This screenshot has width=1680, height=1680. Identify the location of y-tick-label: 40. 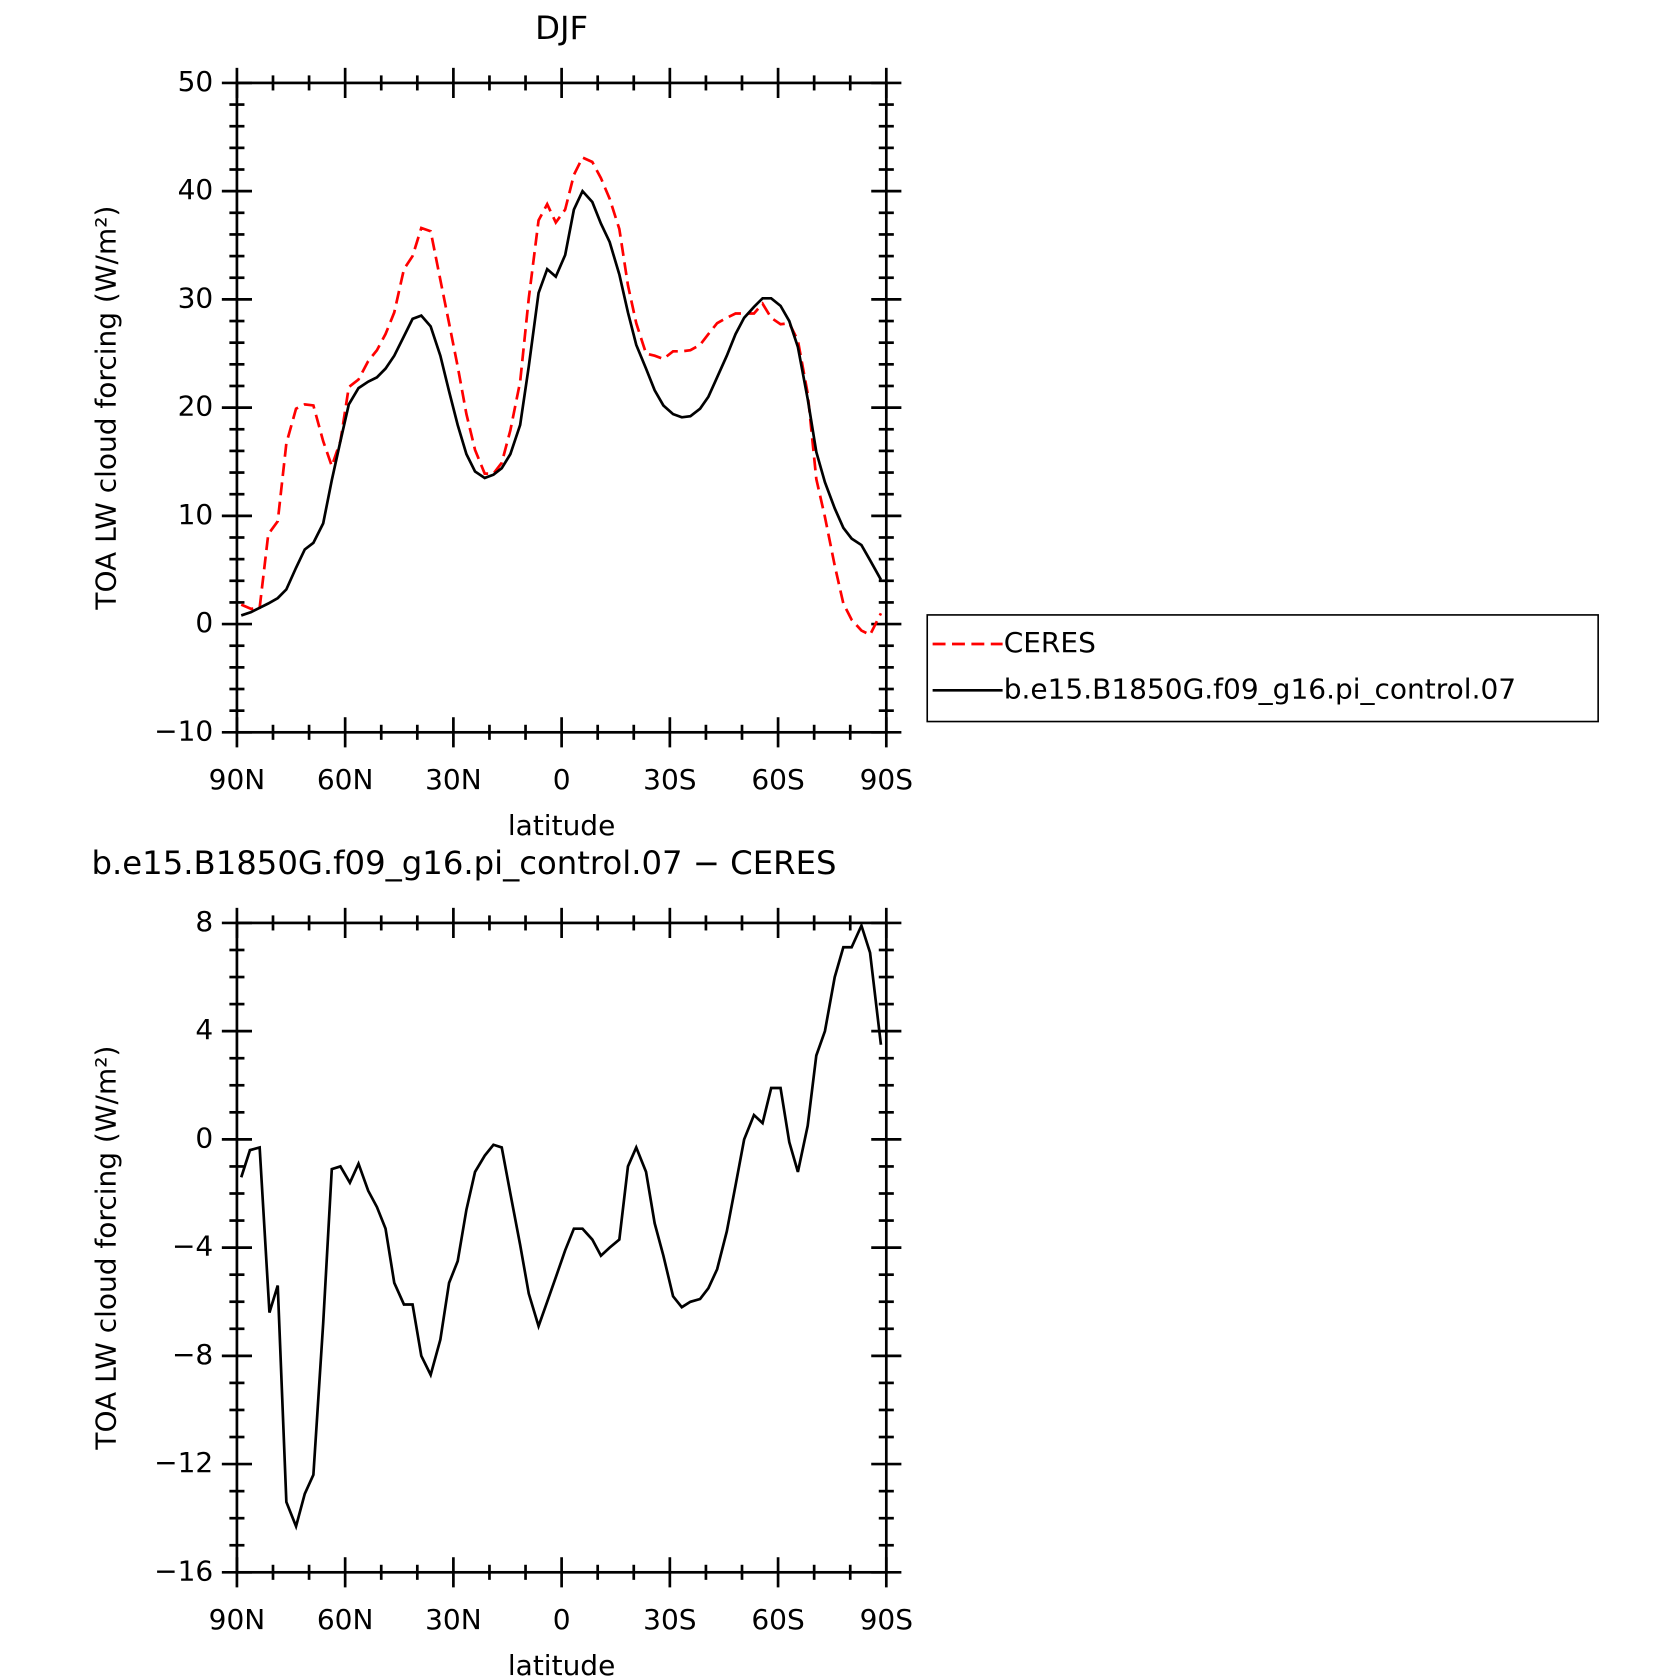
(196, 189).